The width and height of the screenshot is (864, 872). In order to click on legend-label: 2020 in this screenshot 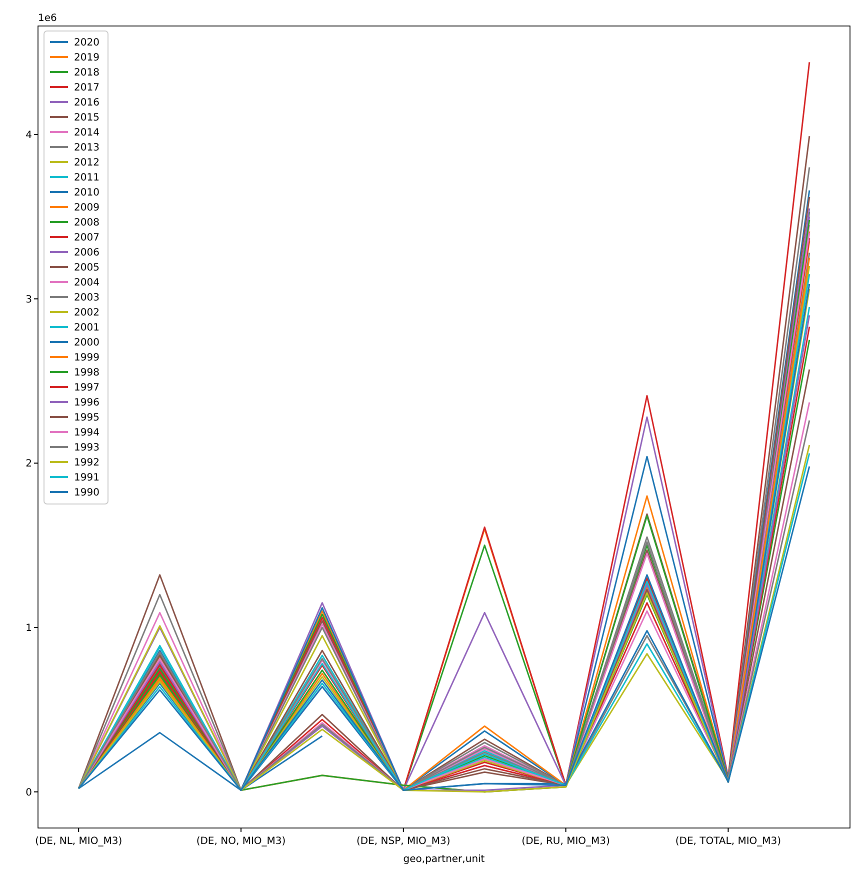, I will do `click(87, 43)`.